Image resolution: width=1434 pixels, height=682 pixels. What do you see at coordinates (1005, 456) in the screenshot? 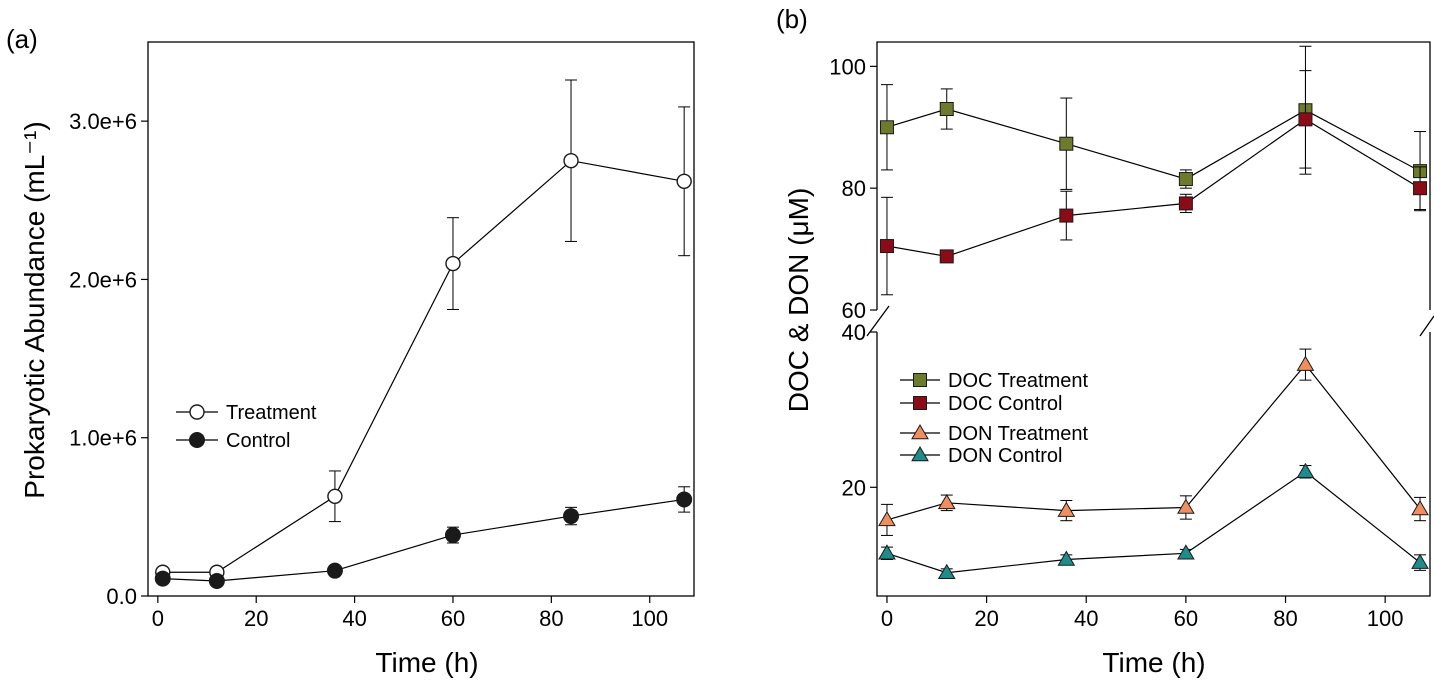
I see `legend-label-don-control: DON Control` at bounding box center [1005, 456].